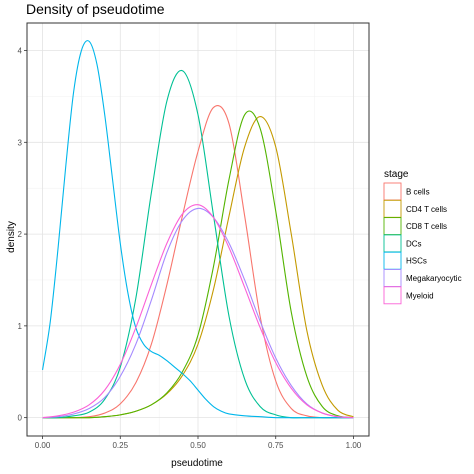 The image size is (474, 474). What do you see at coordinates (392, 260) in the screenshot?
I see `legend-key-hscs` at bounding box center [392, 260].